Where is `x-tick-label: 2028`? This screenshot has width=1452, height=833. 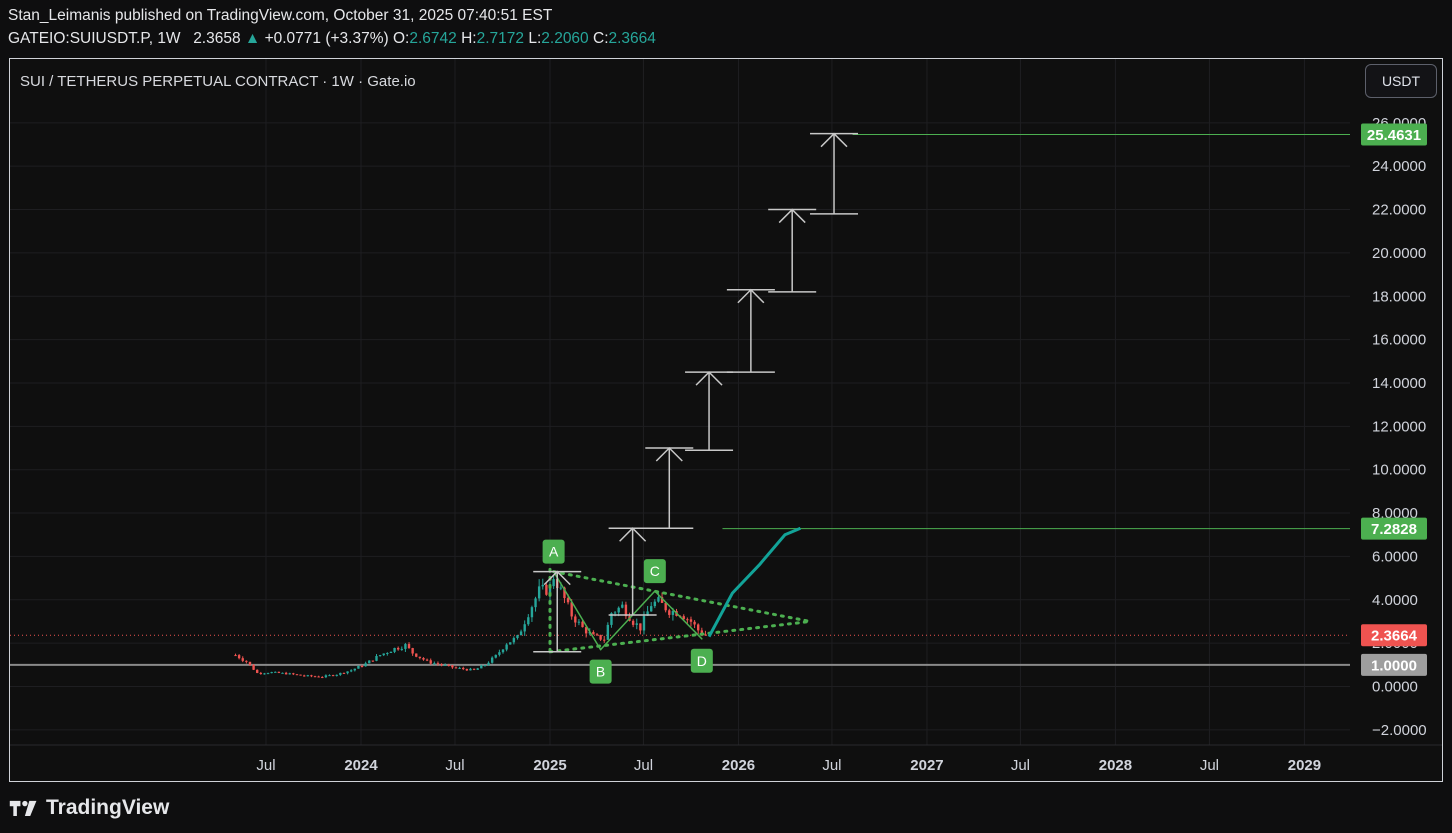 x-tick-label: 2028 is located at coordinates (1115, 765).